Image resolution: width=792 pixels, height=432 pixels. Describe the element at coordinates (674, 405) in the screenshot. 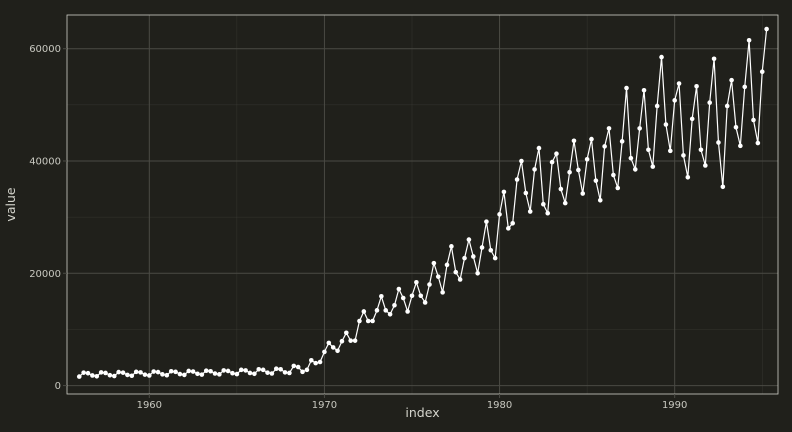

I see `x-tick-label: 1990` at that location.